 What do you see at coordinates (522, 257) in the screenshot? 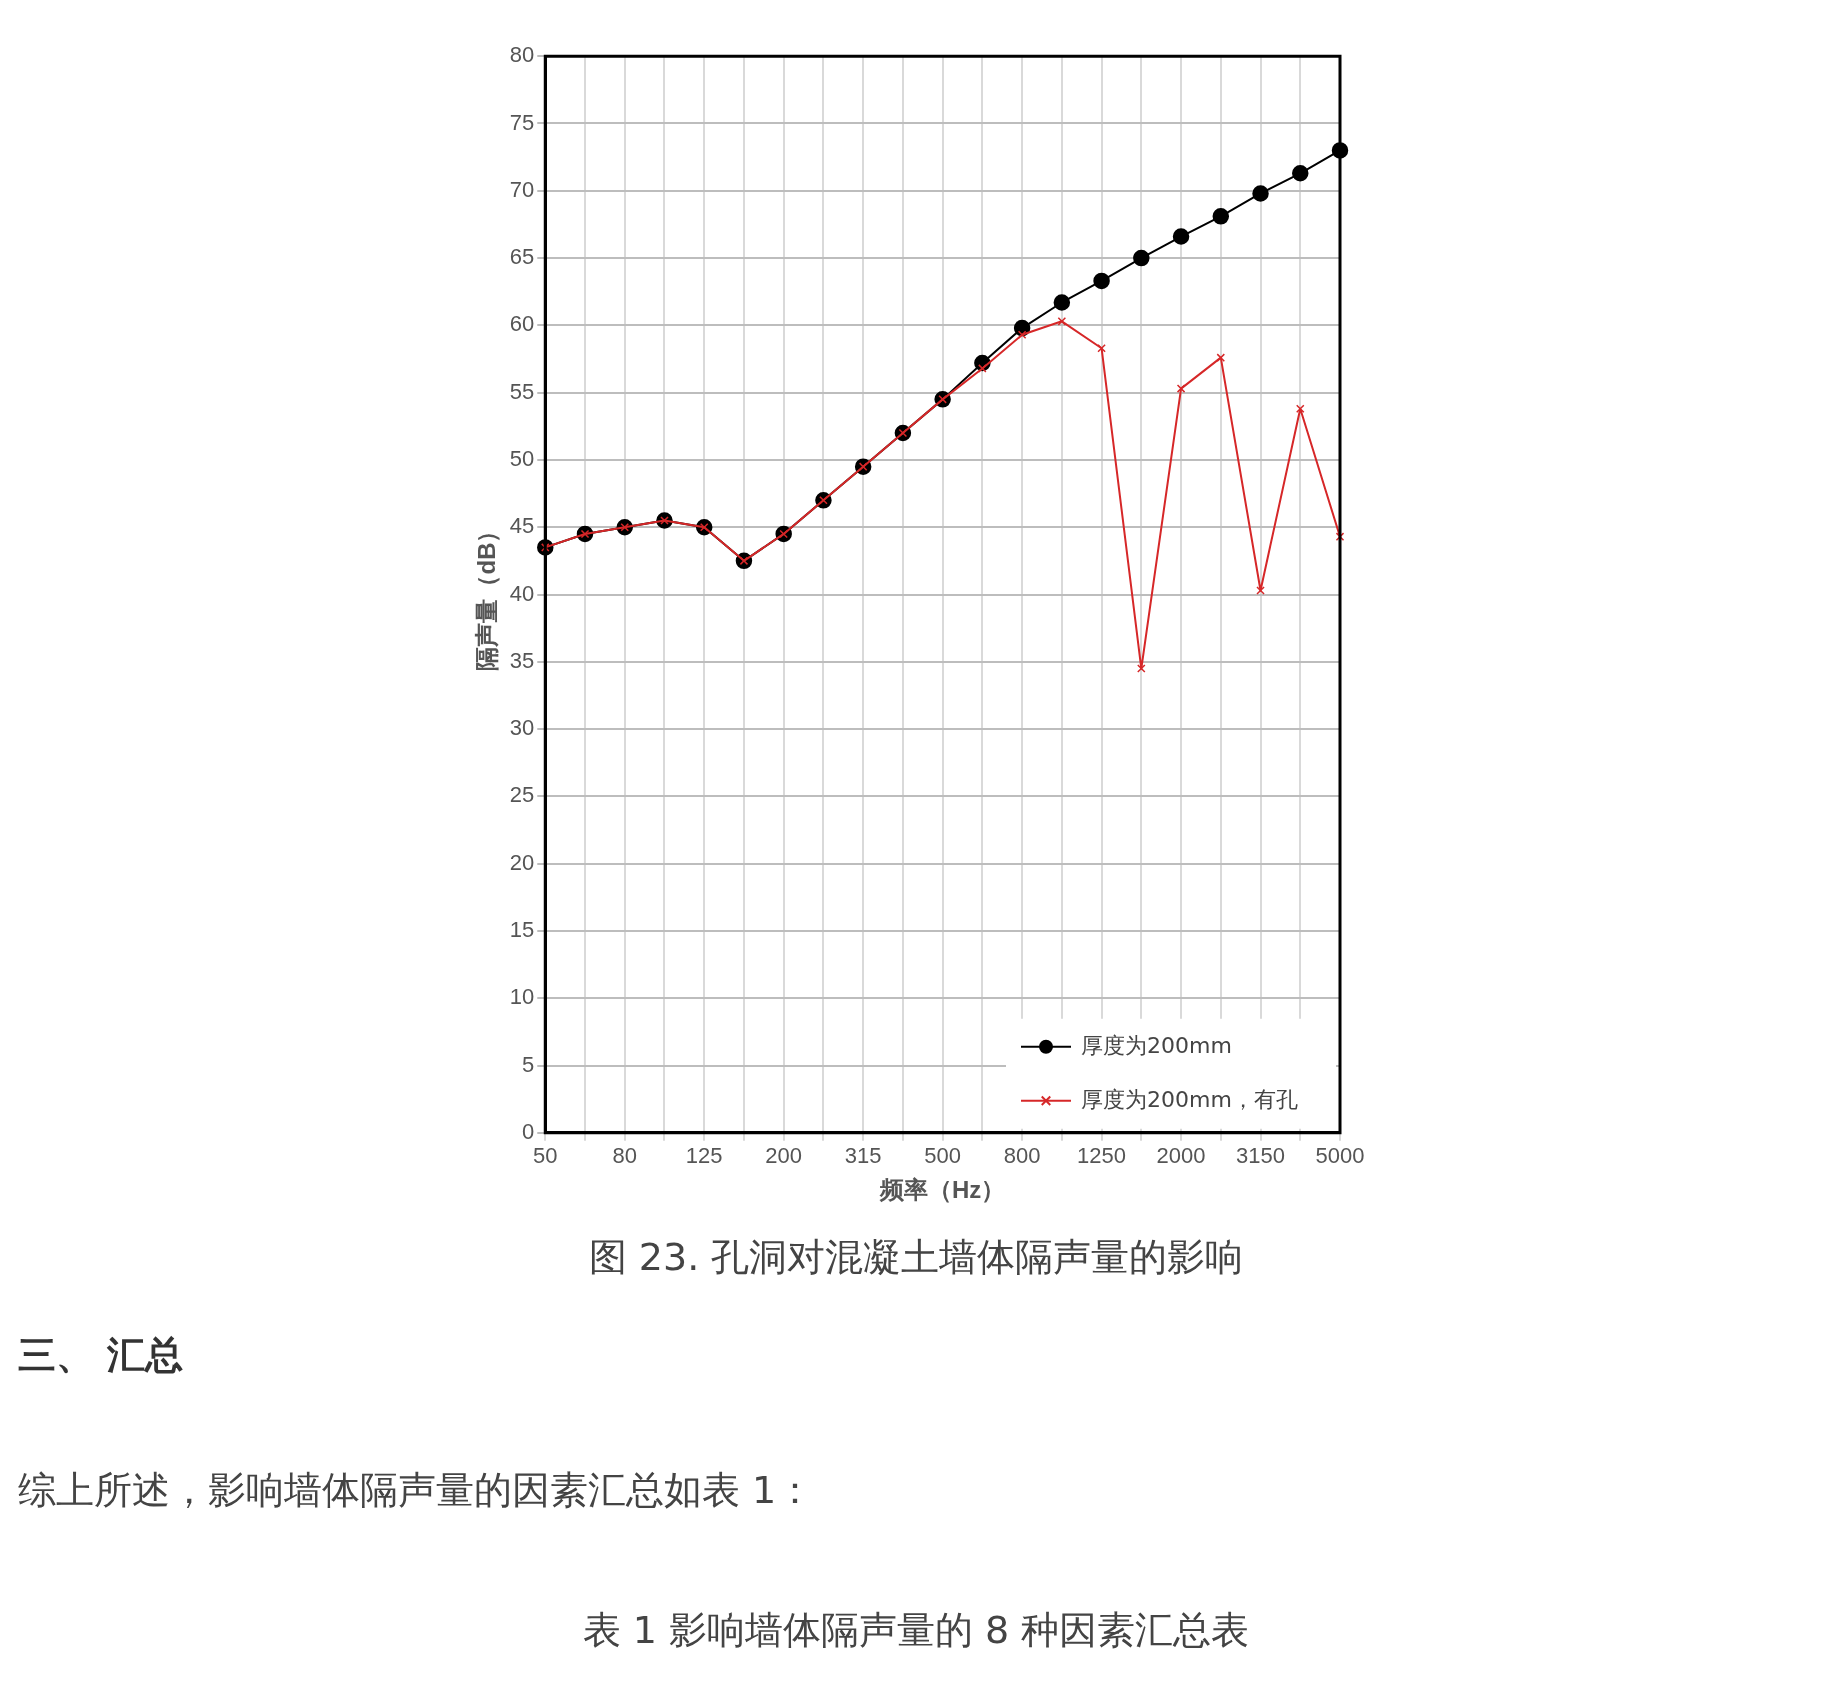
I see `y-tick-label: 65` at bounding box center [522, 257].